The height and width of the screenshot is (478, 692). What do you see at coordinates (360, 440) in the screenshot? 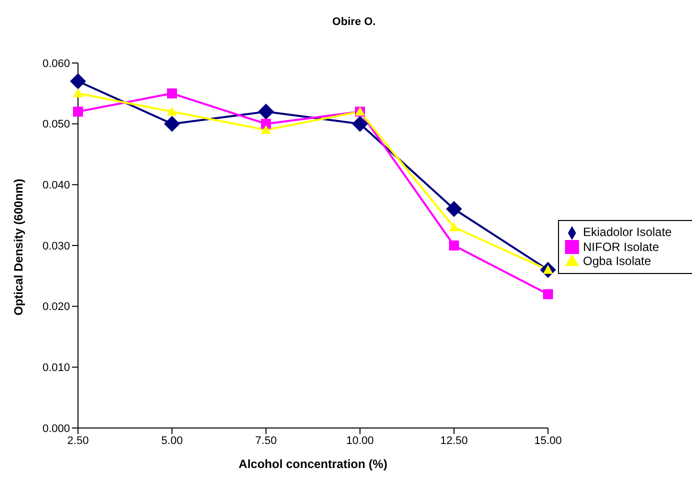
I see `x-tick-label: 10.00` at bounding box center [360, 440].